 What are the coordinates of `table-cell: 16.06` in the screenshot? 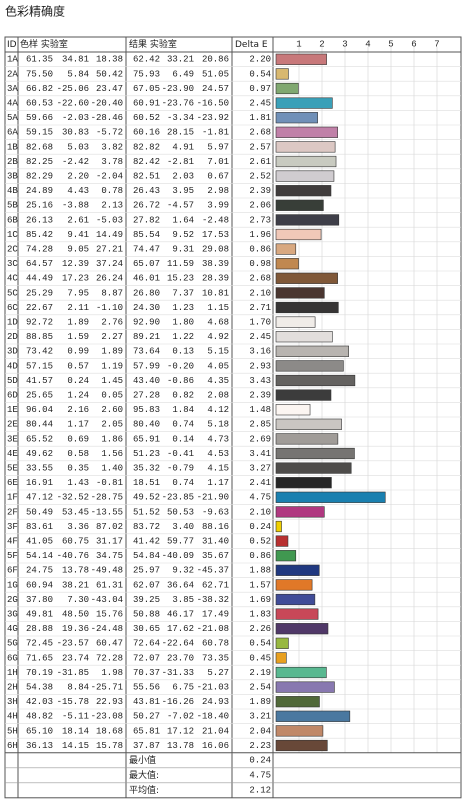 It's located at (215, 746).